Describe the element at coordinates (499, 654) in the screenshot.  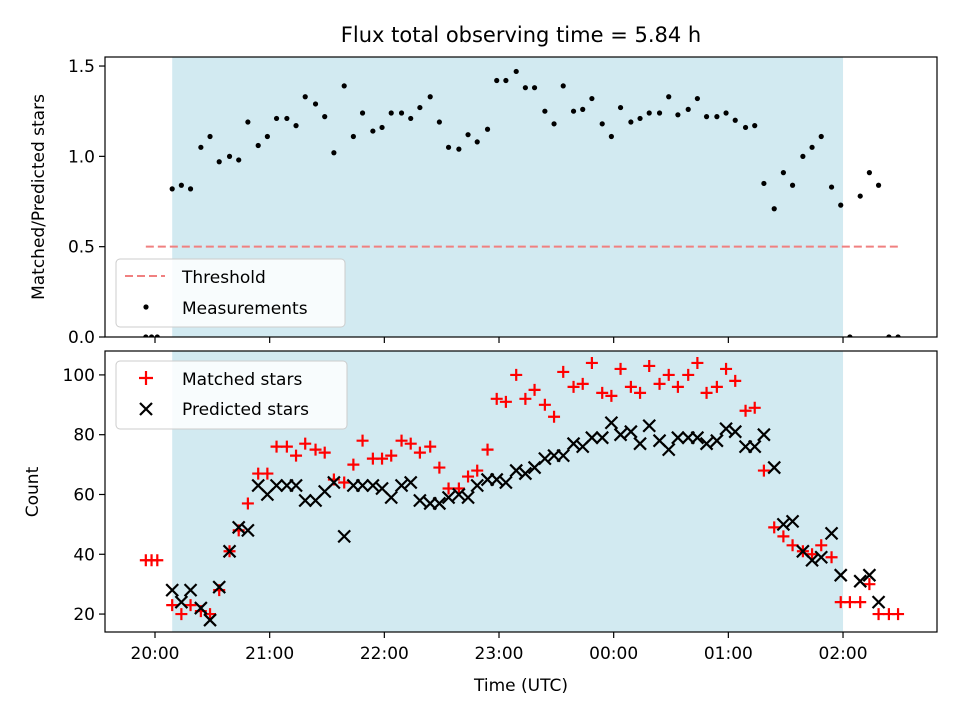
I see `xtick-label-3: 23:00` at that location.